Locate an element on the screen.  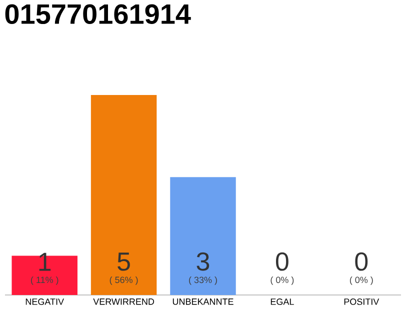
x-tick-label: EGAL is located at coordinates (282, 301).